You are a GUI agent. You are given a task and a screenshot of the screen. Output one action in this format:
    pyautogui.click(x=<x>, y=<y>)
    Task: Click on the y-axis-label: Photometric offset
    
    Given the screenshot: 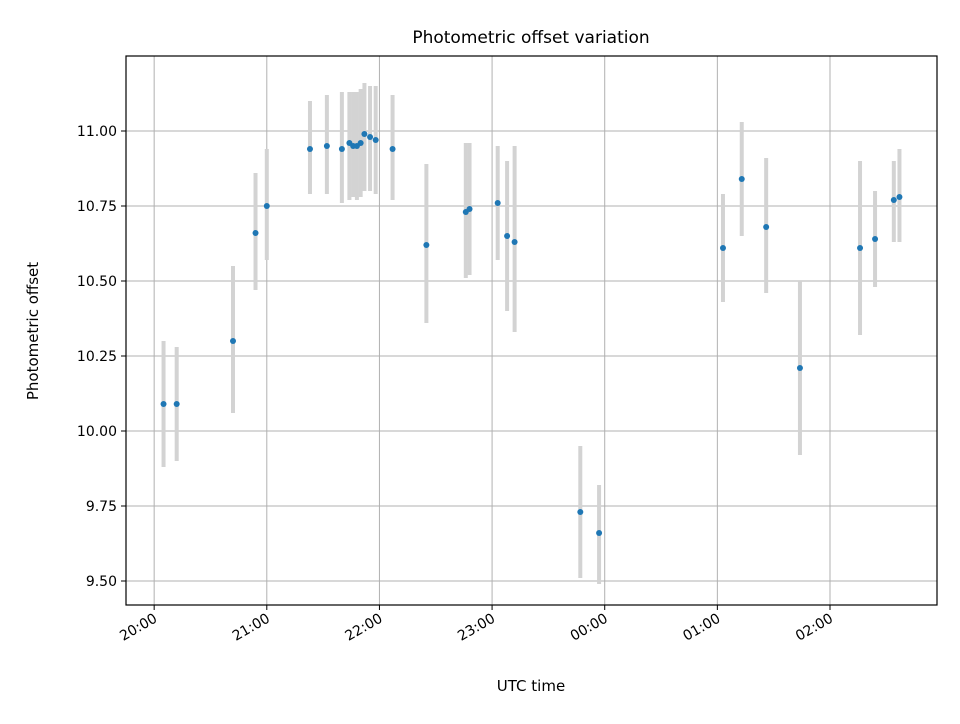 What is the action you would take?
    pyautogui.click(x=33, y=331)
    